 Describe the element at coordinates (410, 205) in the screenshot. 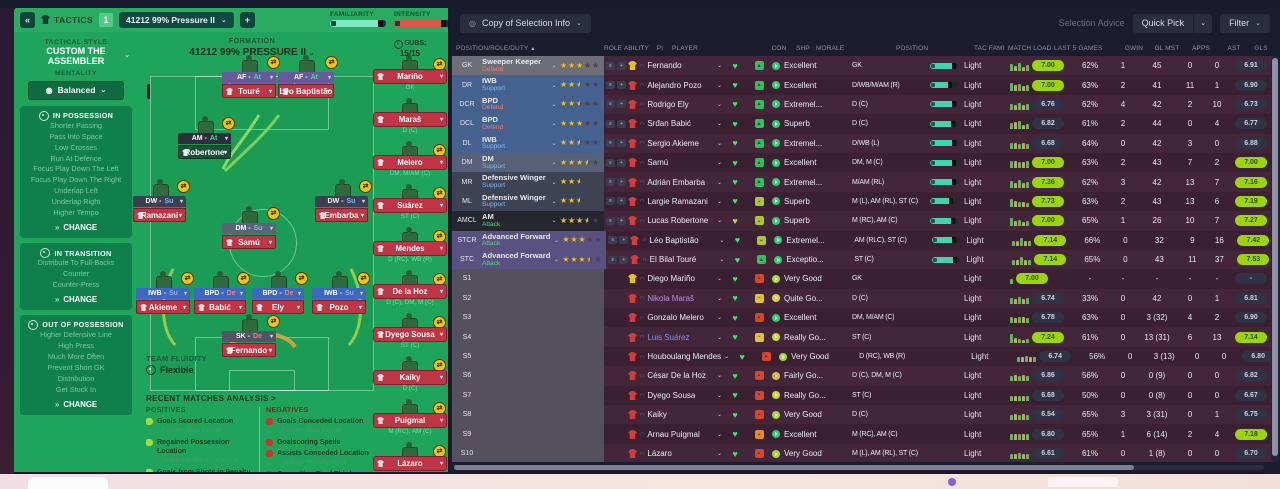

I see `sub-name-pill: Suárez ▾` at that location.